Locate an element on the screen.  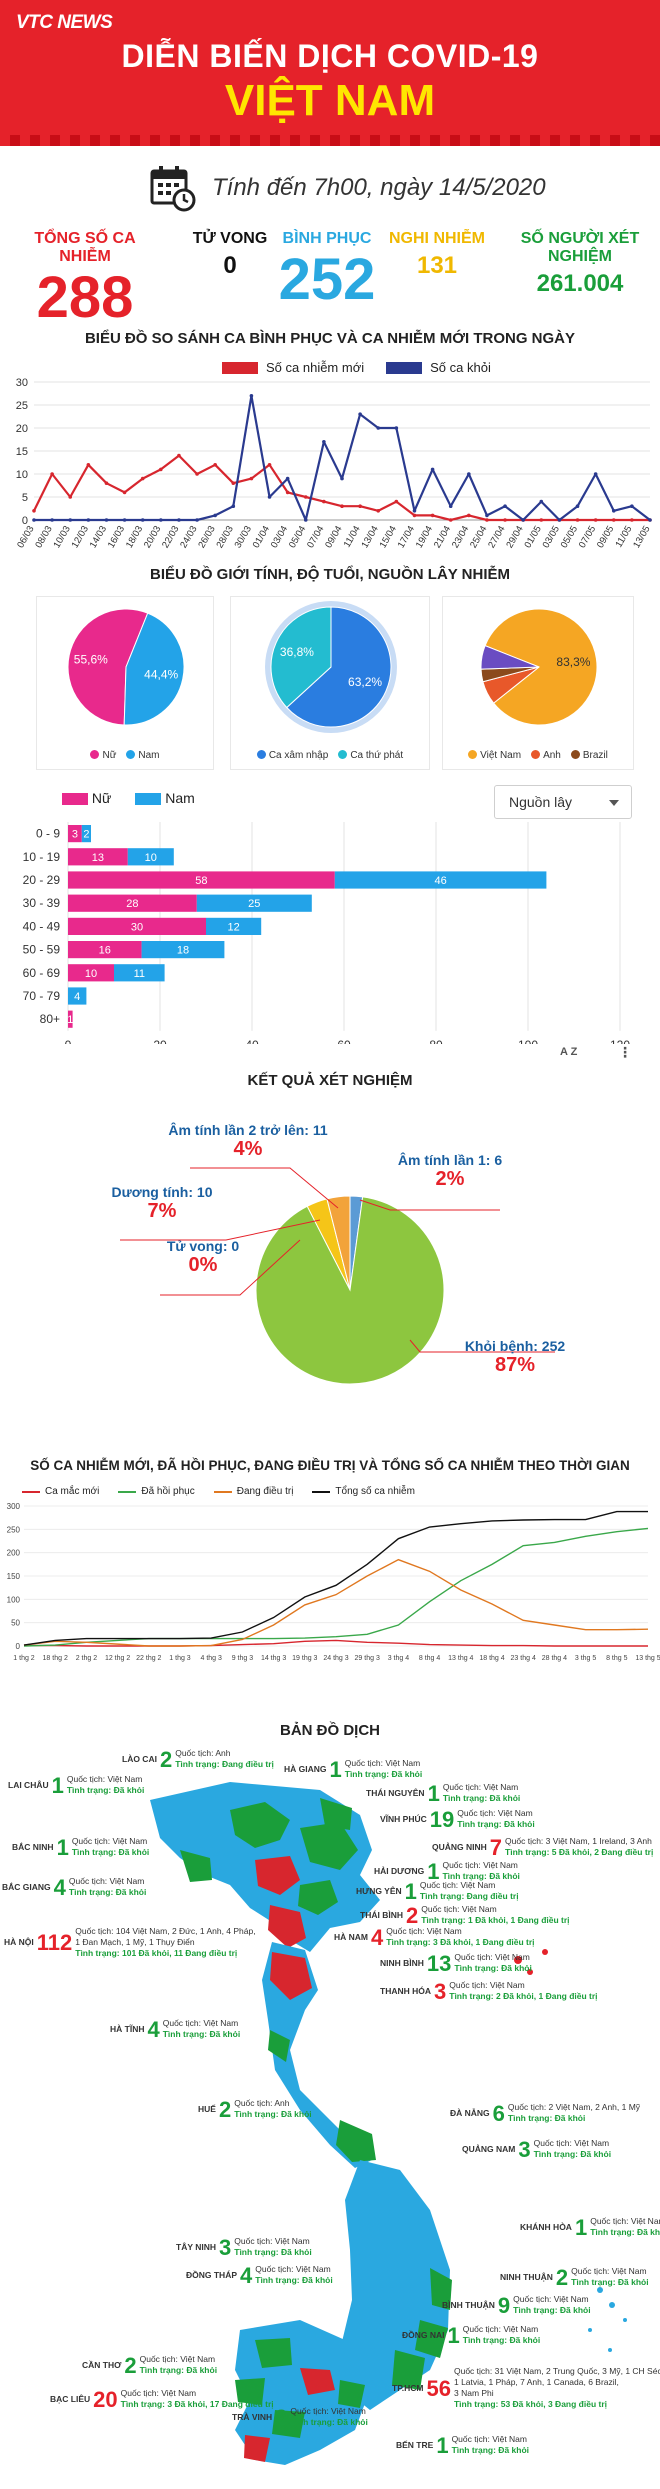
pie-card-source: 63,2% 36,8% Ca xâm nhập Ca thứ phát is located at coordinates (330, 683).